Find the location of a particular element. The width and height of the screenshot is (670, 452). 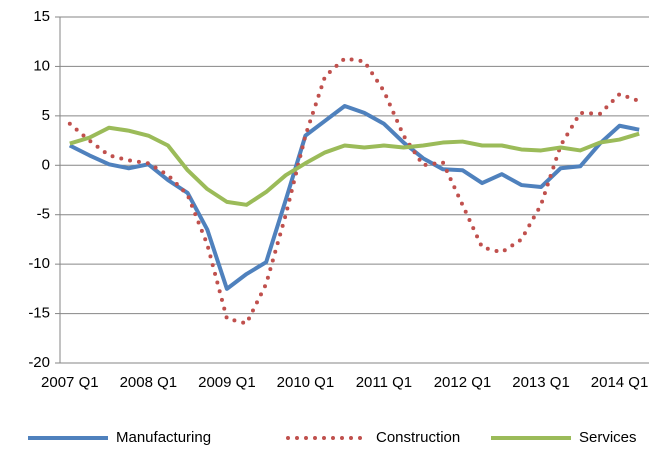

x-tick-label: 2014 Q1 is located at coordinates (620, 382).